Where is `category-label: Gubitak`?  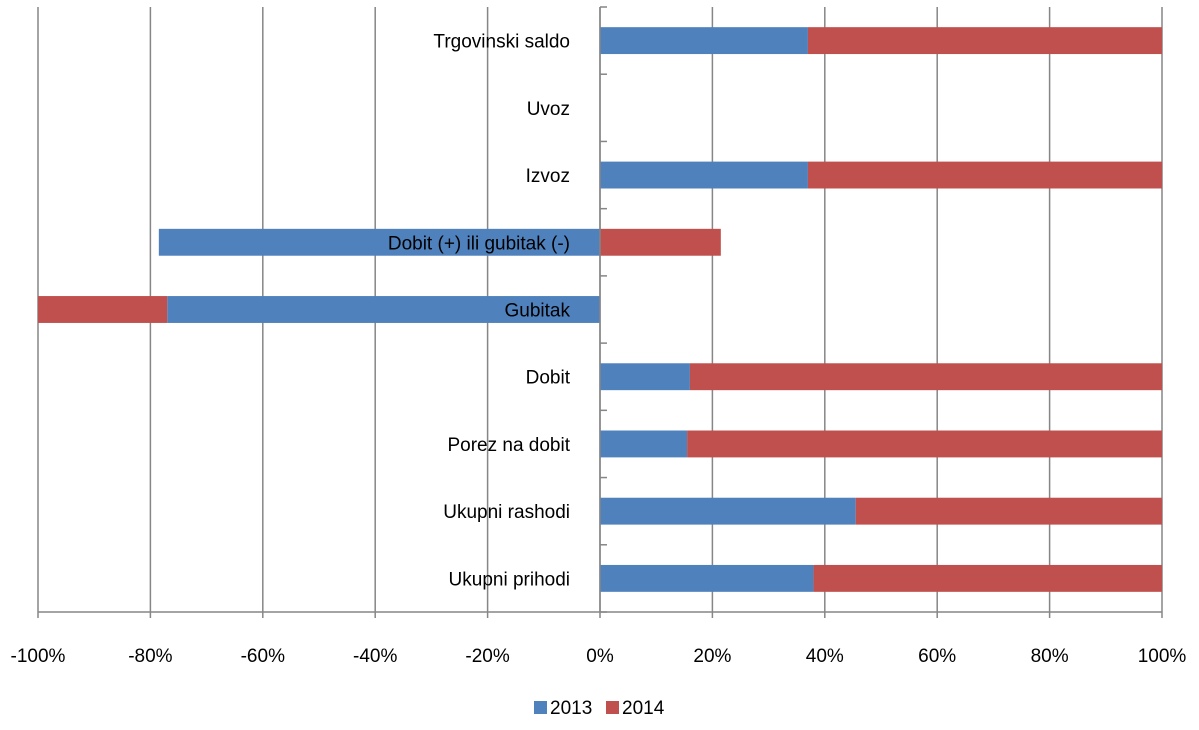 category-label: Gubitak is located at coordinates (538, 311).